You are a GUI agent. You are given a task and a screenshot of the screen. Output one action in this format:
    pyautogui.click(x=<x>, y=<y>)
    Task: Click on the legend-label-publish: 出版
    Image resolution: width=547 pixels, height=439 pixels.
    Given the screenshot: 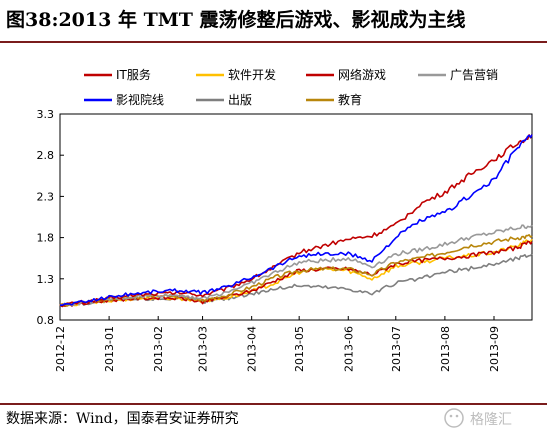 What is the action you would take?
    pyautogui.click(x=240, y=100)
    